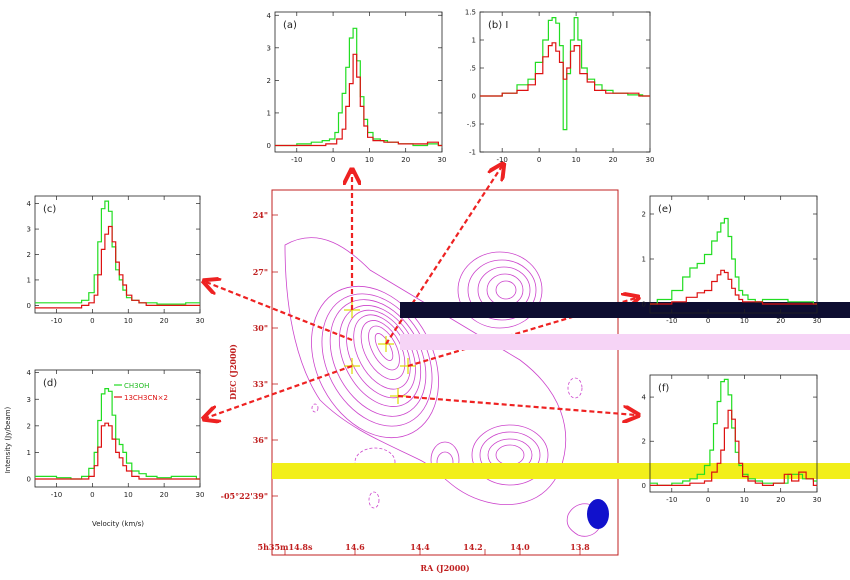  Describe the element at coordinates (260, 272) in the screenshot. I see `dec-tick-label: 27"` at that location.